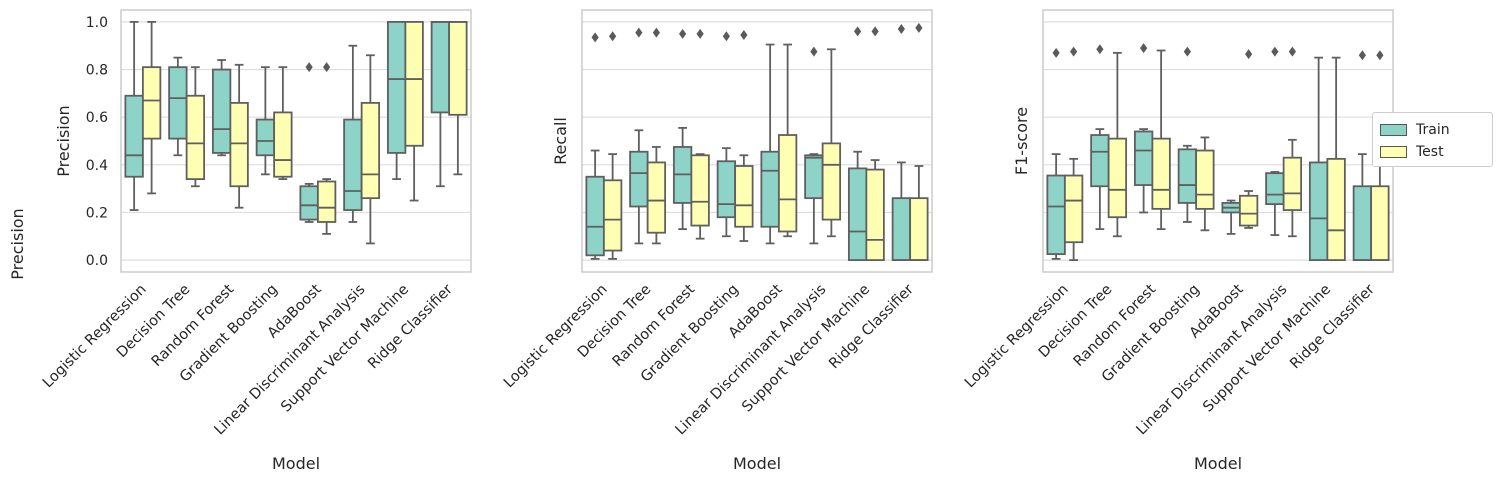 This screenshot has width=1501, height=488. What do you see at coordinates (757, 463) in the screenshot?
I see `xlabel-1: Model` at bounding box center [757, 463].